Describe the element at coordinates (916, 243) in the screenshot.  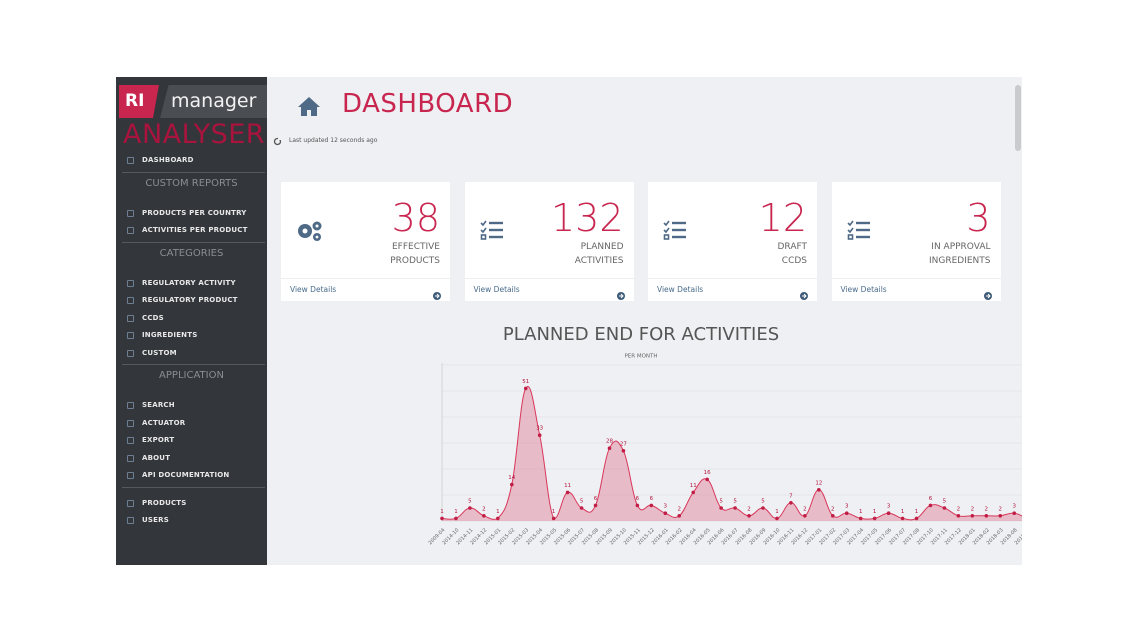
I see `stat-card: 3 IN APPROVAL INGREDIENTS View Details` at that location.